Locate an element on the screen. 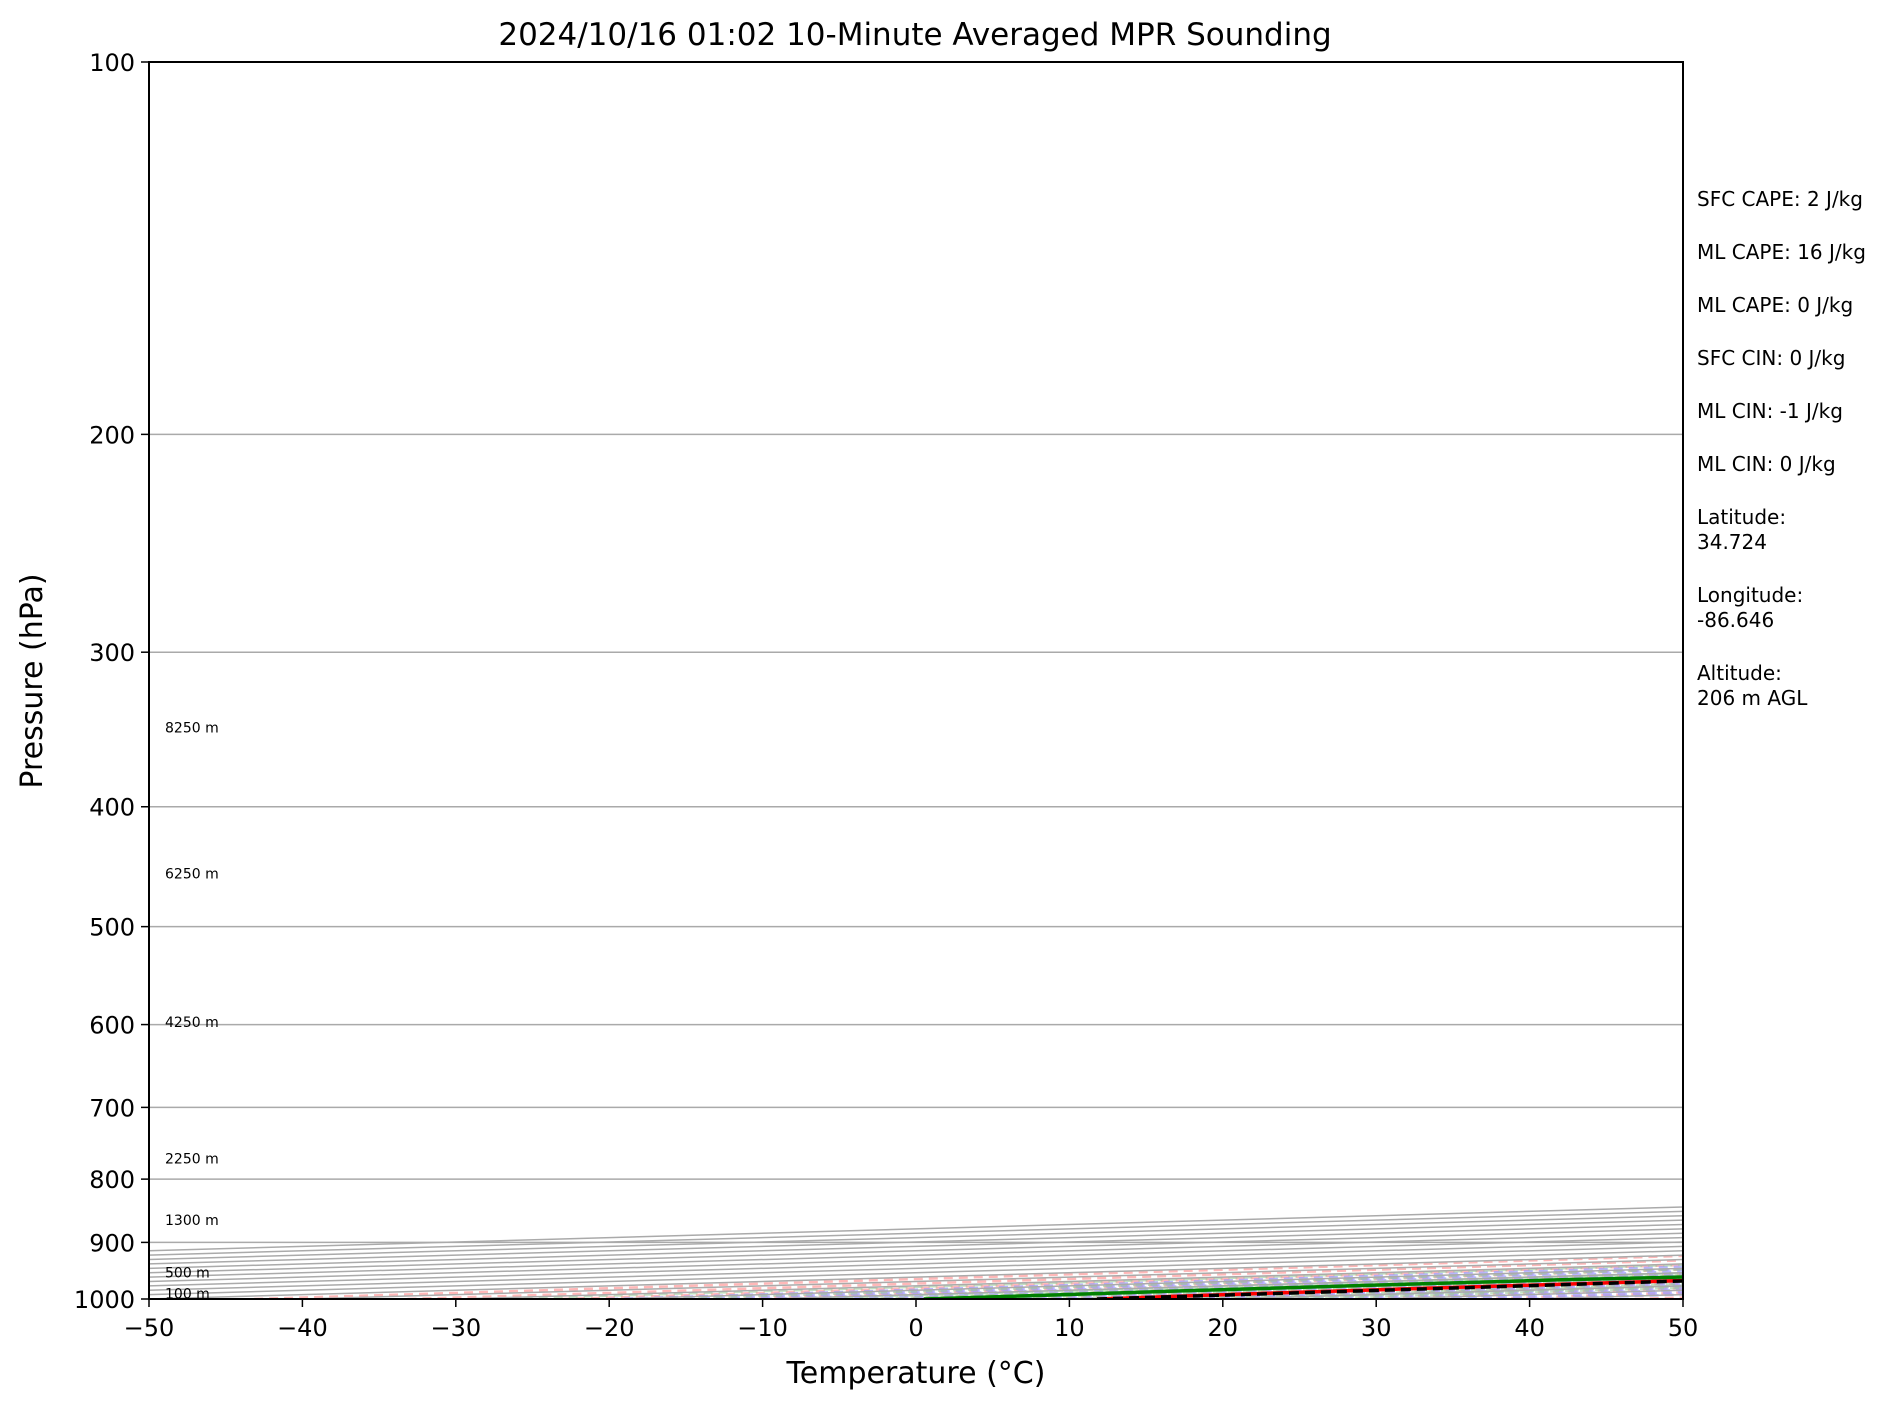  altitude-labels: 100 m 500 m 1300 m 2250 m 4250 m 6250 m 8250 m is located at coordinates (192, 1011).